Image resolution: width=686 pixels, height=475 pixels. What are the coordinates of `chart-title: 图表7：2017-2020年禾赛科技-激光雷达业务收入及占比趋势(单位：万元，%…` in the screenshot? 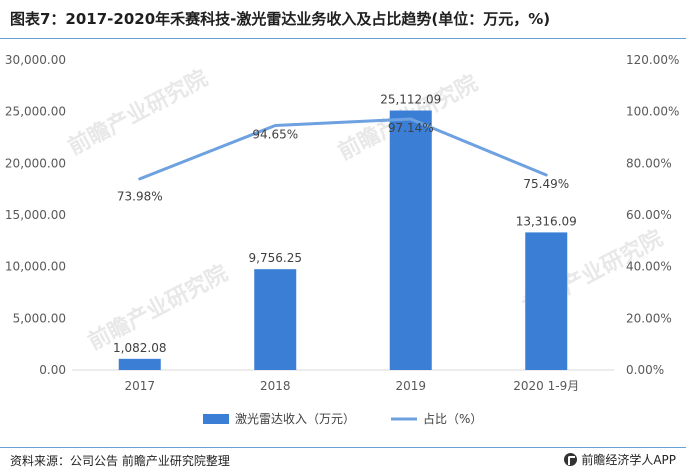 It's located at (280, 19).